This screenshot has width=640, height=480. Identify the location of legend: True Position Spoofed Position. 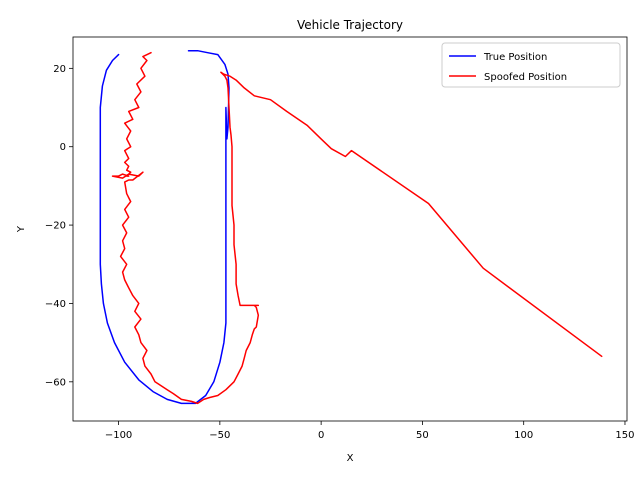
(531, 65).